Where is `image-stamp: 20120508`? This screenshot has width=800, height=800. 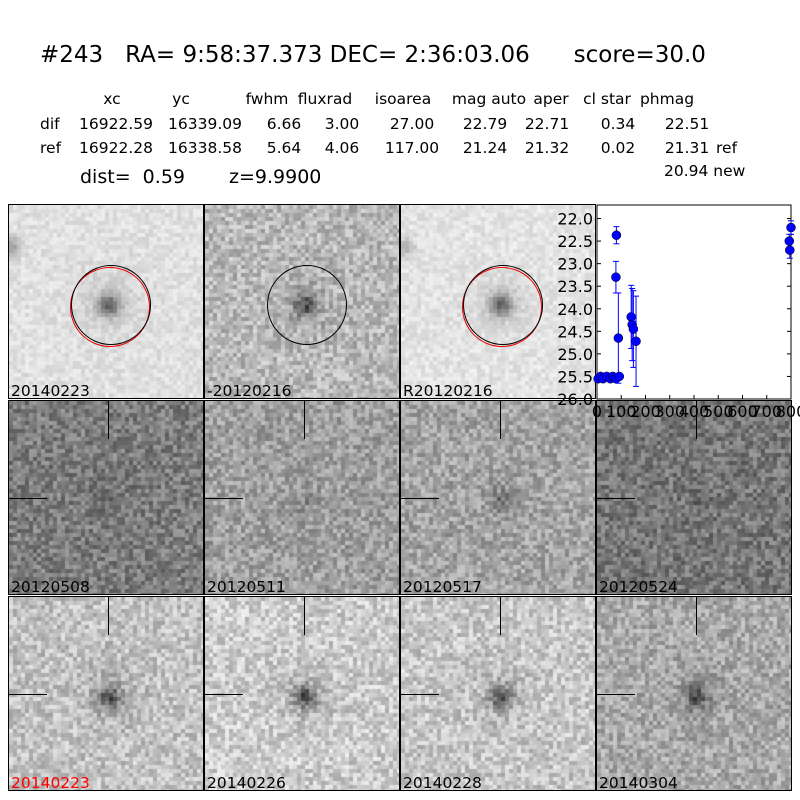
image-stamp: 20120508 is located at coordinates (106, 497).